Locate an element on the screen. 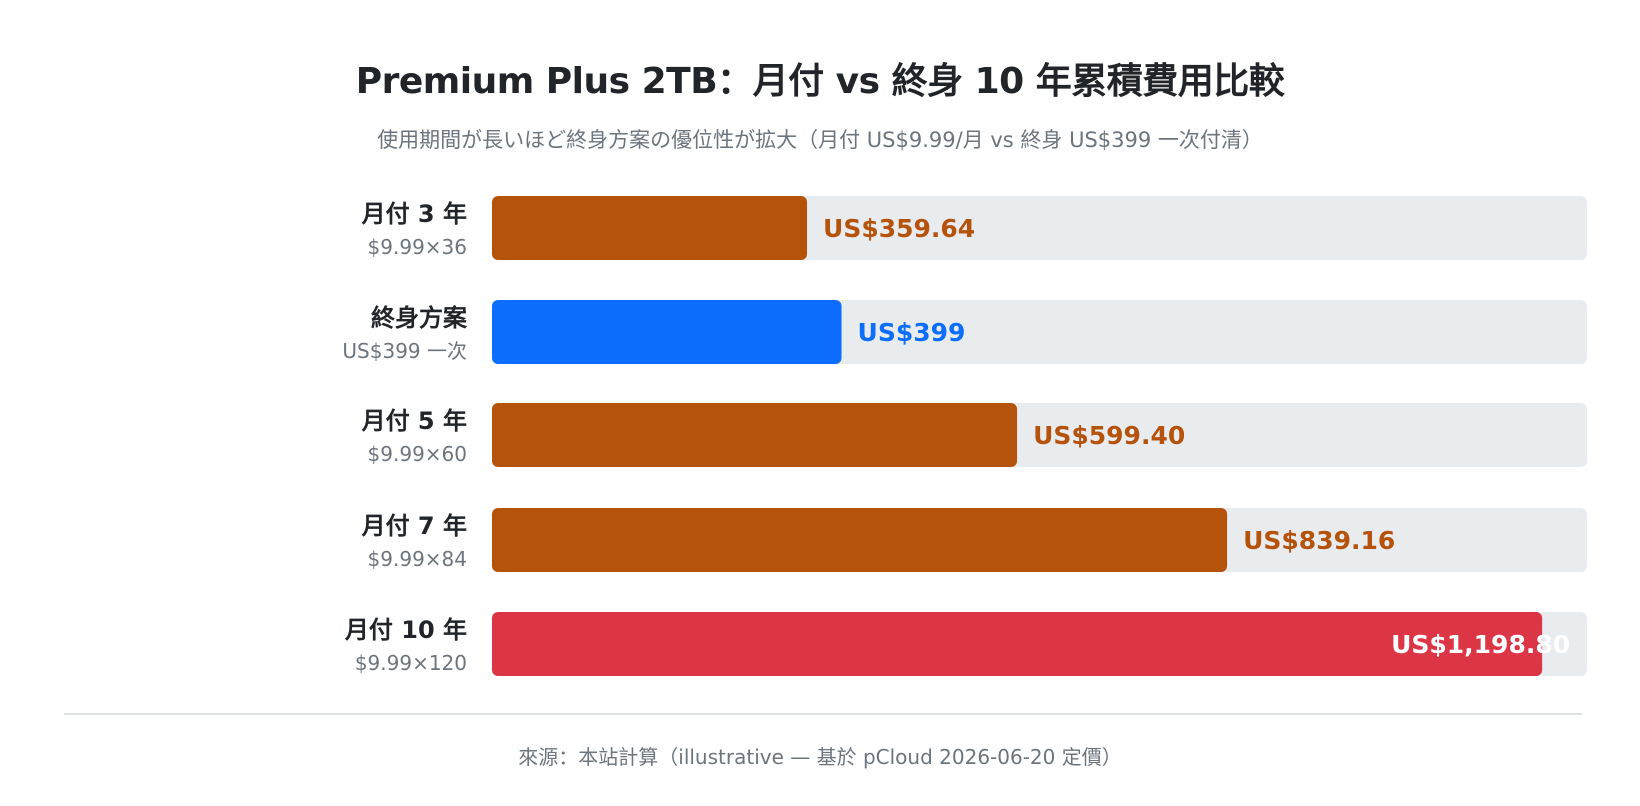 The width and height of the screenshot is (1640, 806). category-sublabel: $9.99×36 is located at coordinates (417, 247).